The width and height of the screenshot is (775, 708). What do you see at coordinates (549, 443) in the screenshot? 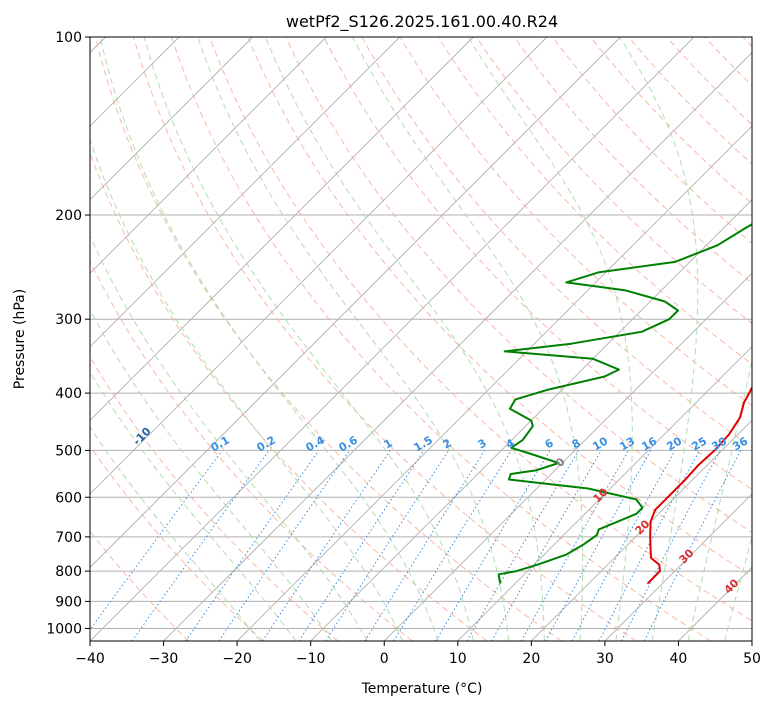
I see `mixing-ratio-label: 6` at bounding box center [549, 443].